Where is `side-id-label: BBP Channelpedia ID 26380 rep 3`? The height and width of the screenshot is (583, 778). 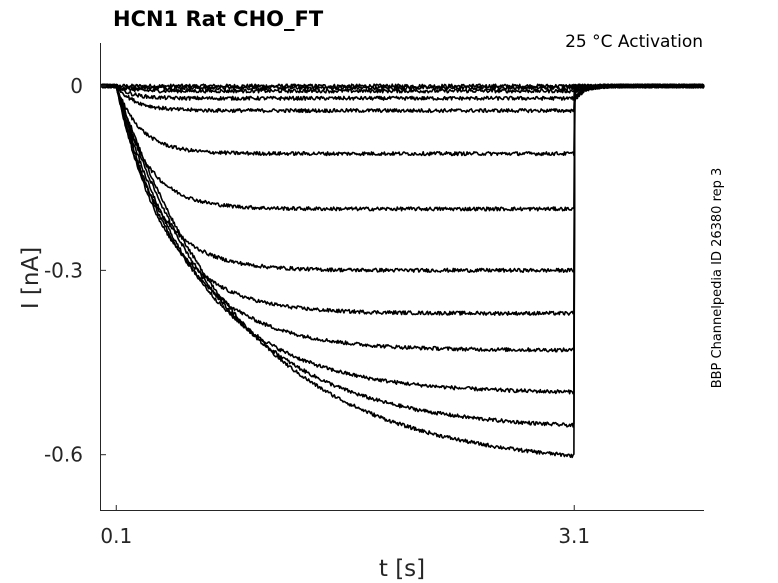 side-id-label: BBP Channelpedia ID 26380 rep 3 is located at coordinates (717, 278).